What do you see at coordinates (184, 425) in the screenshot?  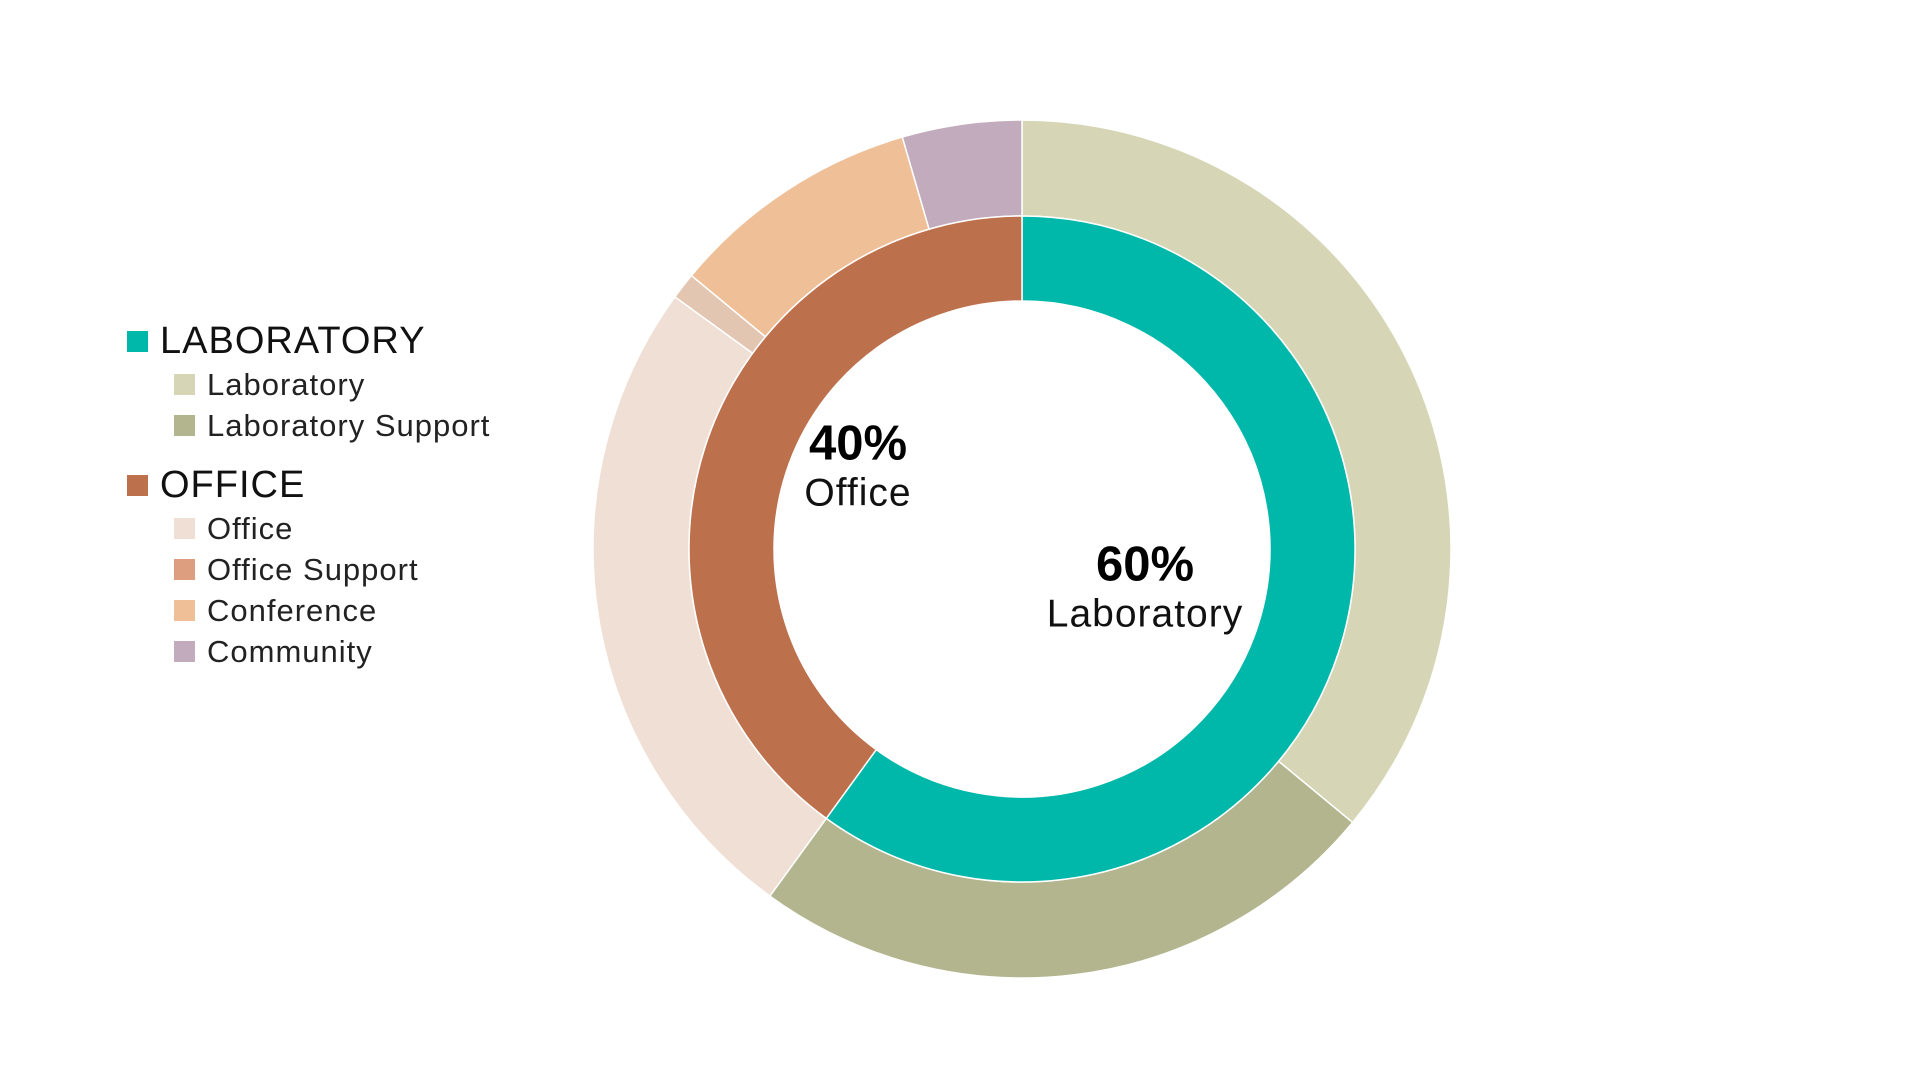 I see `legend-swatch-laboratory-support` at bounding box center [184, 425].